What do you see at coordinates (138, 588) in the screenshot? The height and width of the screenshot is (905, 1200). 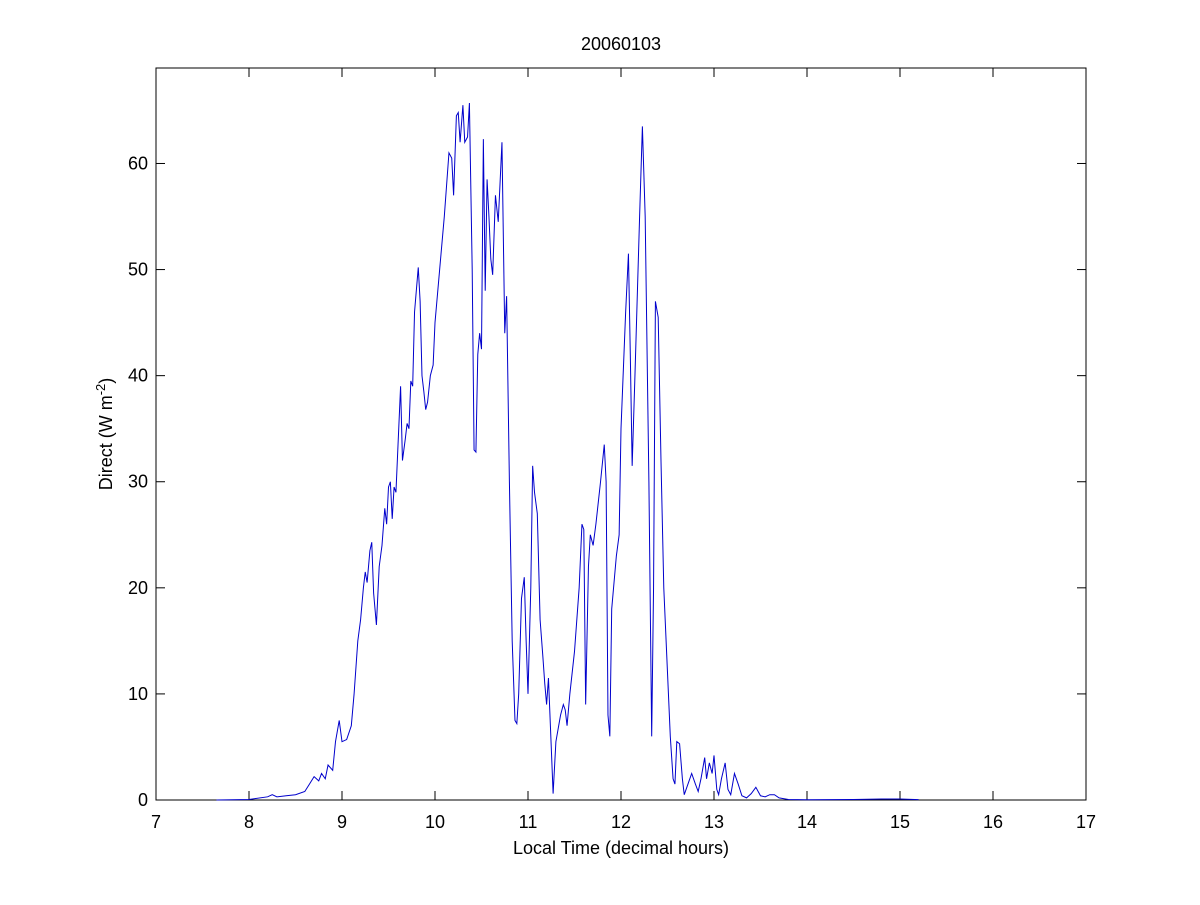 I see `y-tick-label: 20` at bounding box center [138, 588].